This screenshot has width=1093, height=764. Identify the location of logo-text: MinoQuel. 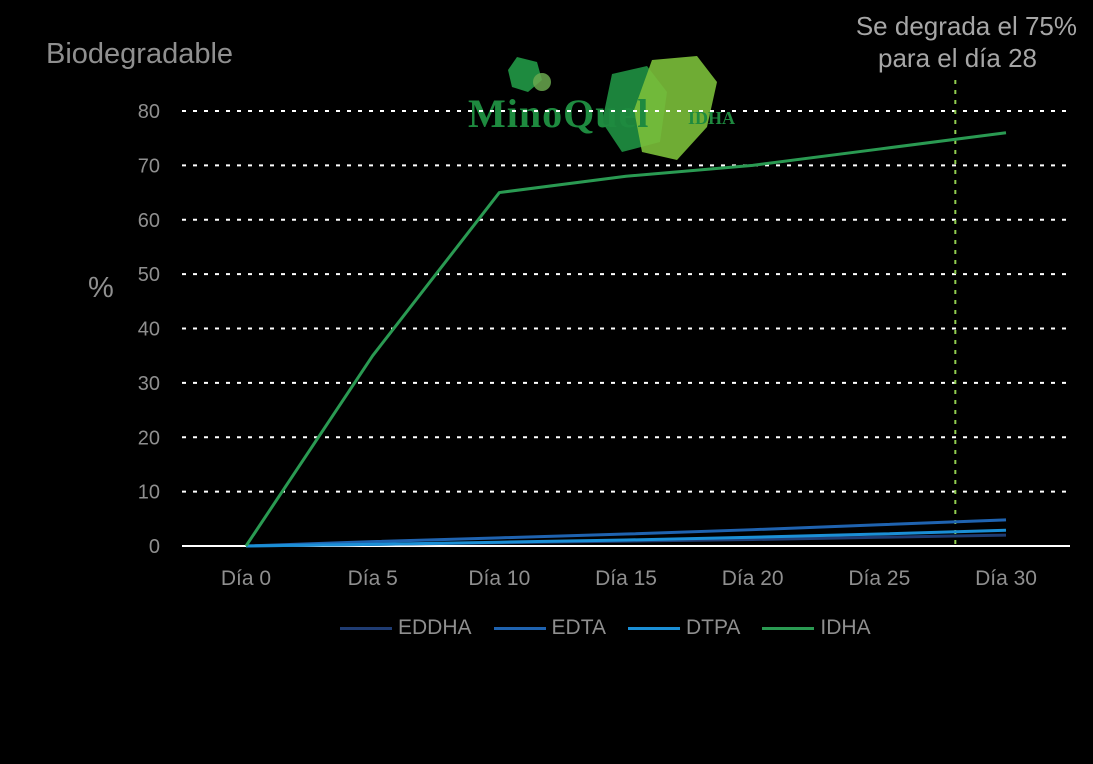
(559, 113).